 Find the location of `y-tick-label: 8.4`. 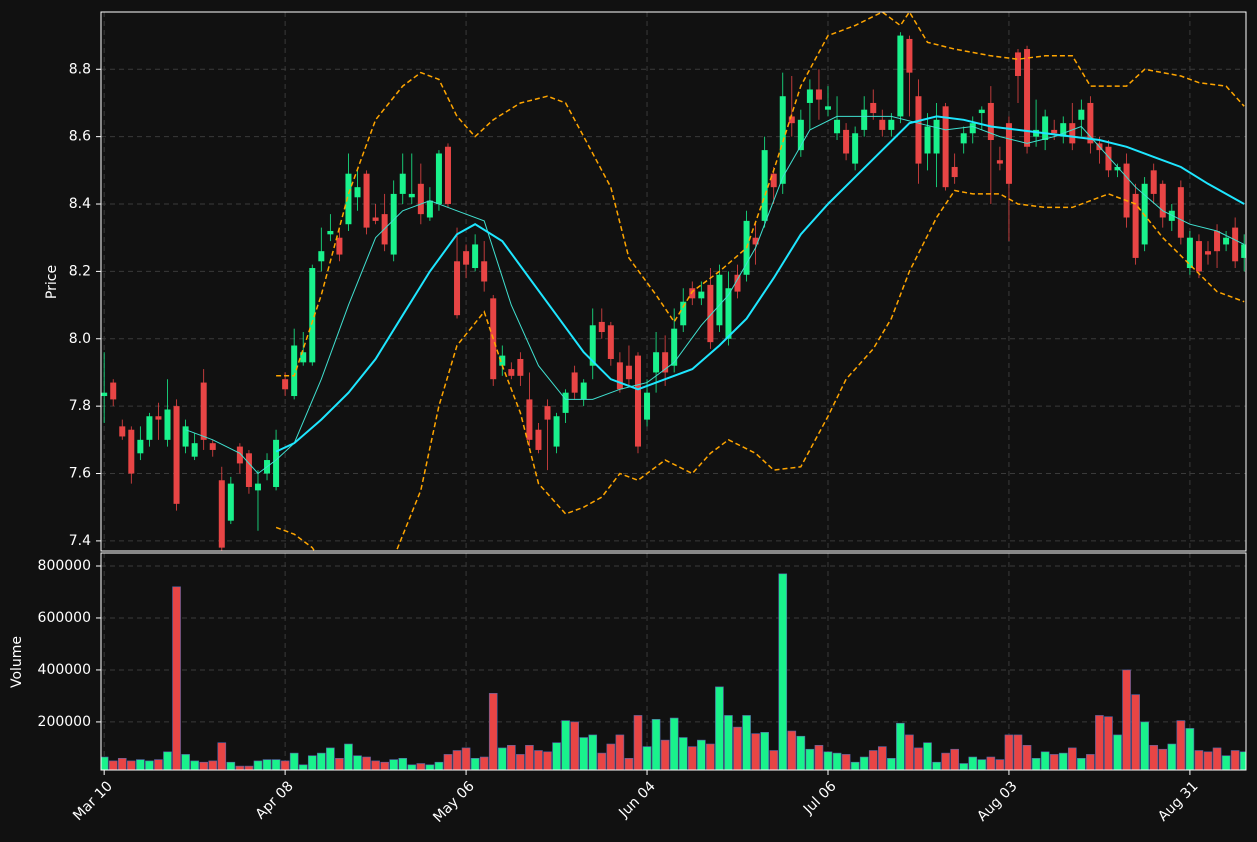

y-tick-label: 8.4 is located at coordinates (80, 204).